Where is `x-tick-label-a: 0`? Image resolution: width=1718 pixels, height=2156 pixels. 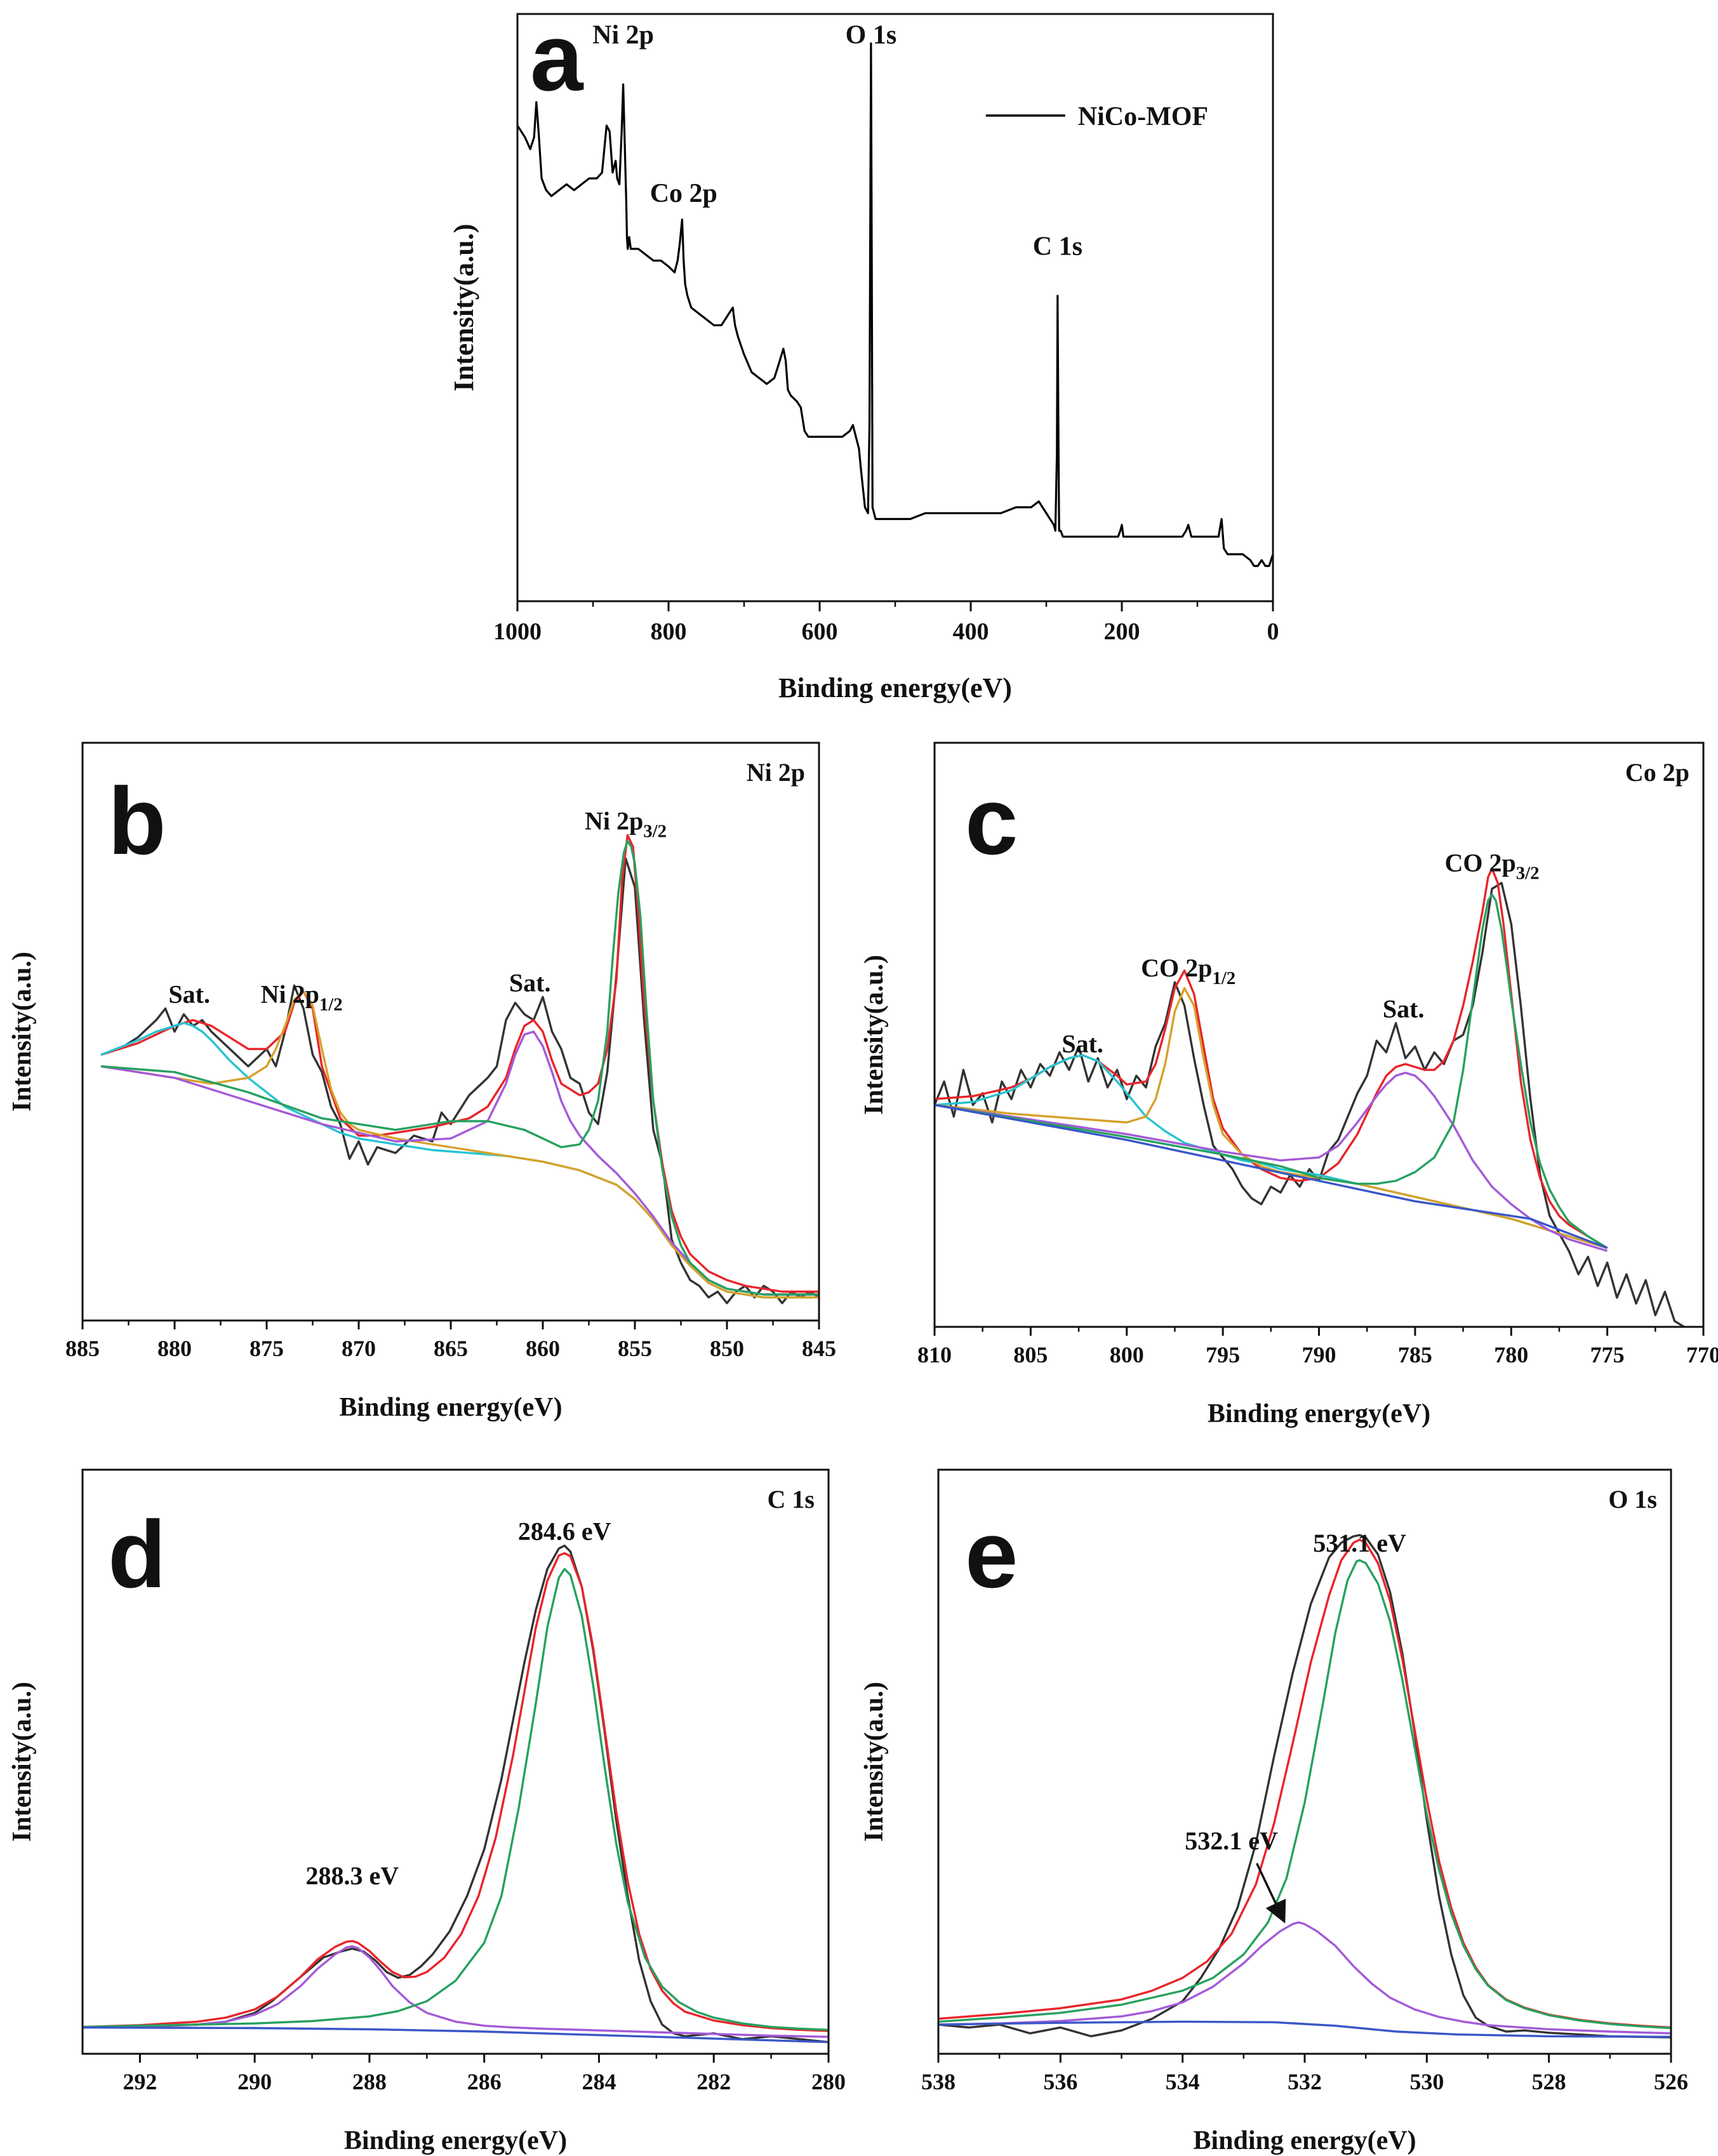
x-tick-label-a: 0 is located at coordinates (1273, 631).